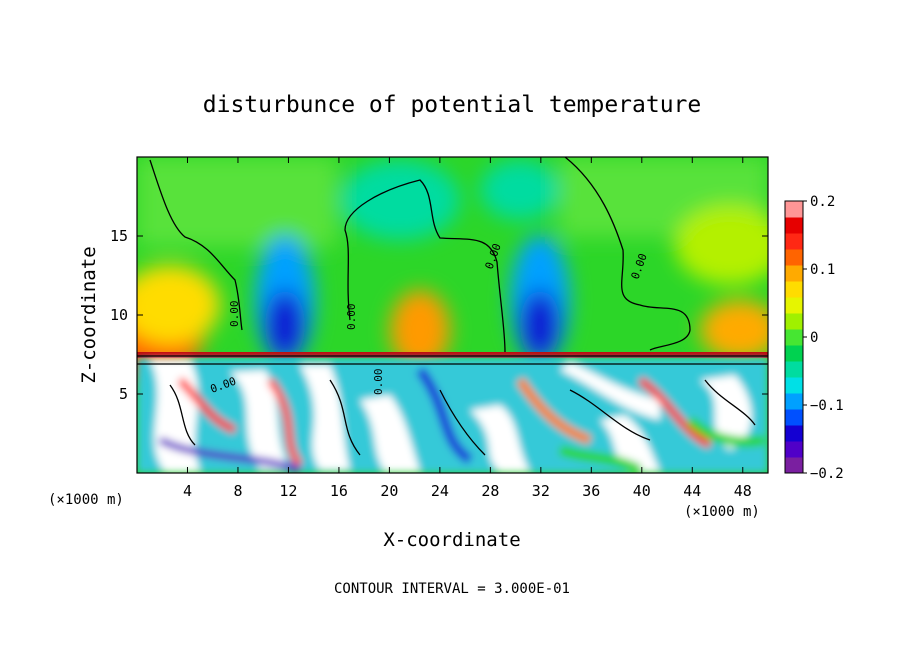 Image resolution: width=904 pixels, height=654 pixels. I want to click on x-tick-label: 20, so click(389, 491).